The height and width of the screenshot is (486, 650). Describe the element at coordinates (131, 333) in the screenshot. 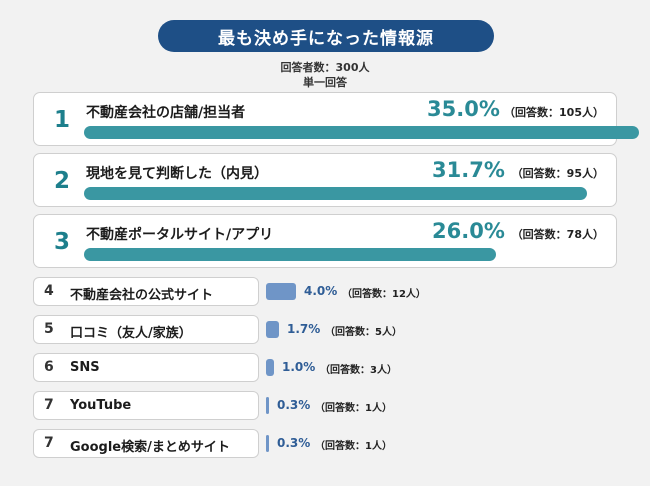

I see `category-label: 口コミ（友人/家族）` at that location.